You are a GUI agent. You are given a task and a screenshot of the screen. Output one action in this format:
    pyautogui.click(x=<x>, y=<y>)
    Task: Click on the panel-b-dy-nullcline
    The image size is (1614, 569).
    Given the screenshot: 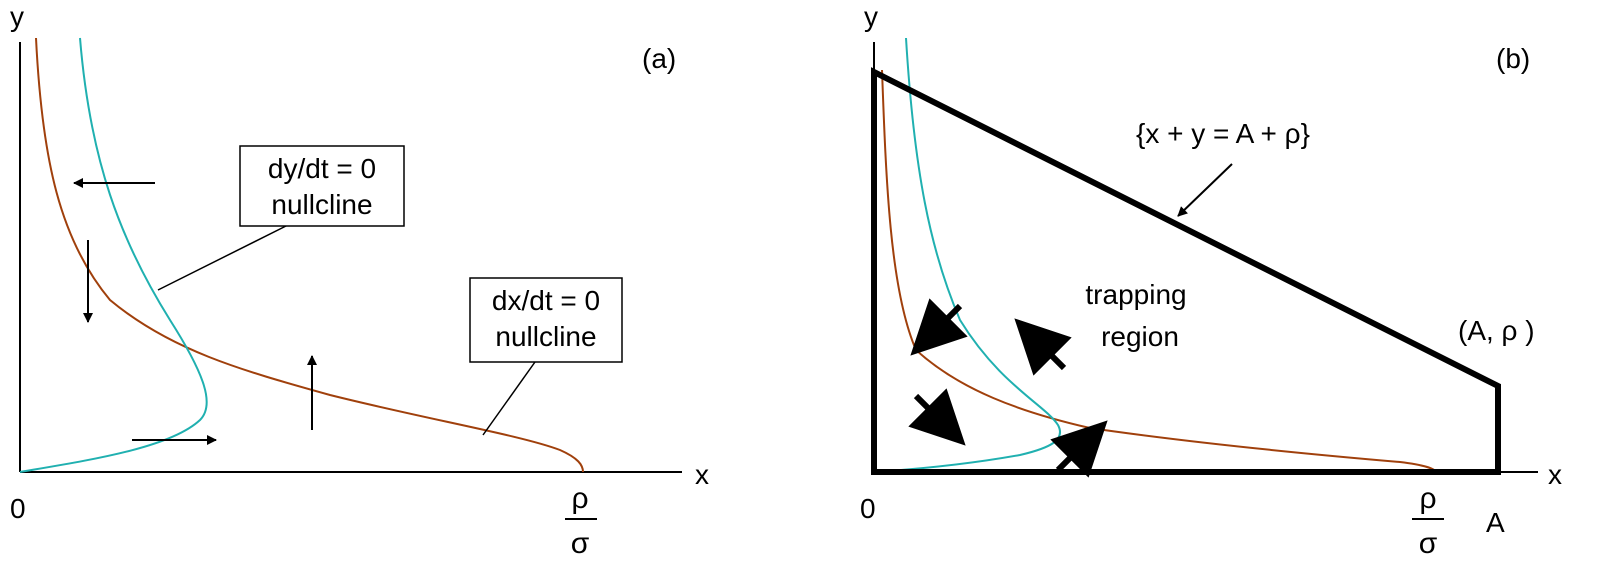 What is the action you would take?
    pyautogui.click(x=967, y=255)
    